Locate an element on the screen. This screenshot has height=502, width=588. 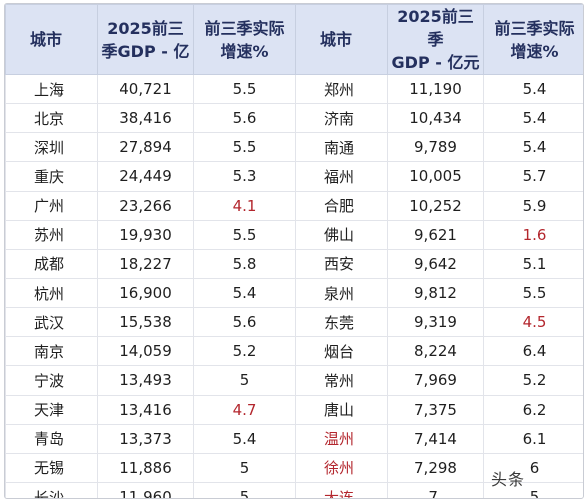
cell-city-right: 济南 is located at coordinates (341, 118).